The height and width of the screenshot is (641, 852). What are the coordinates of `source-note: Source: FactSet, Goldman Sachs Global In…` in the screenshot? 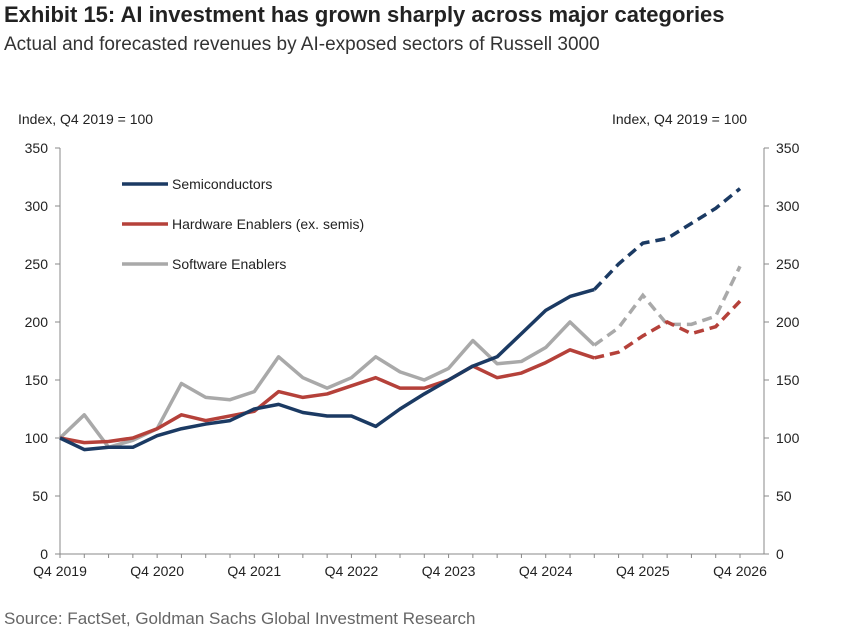 It's located at (240, 618).